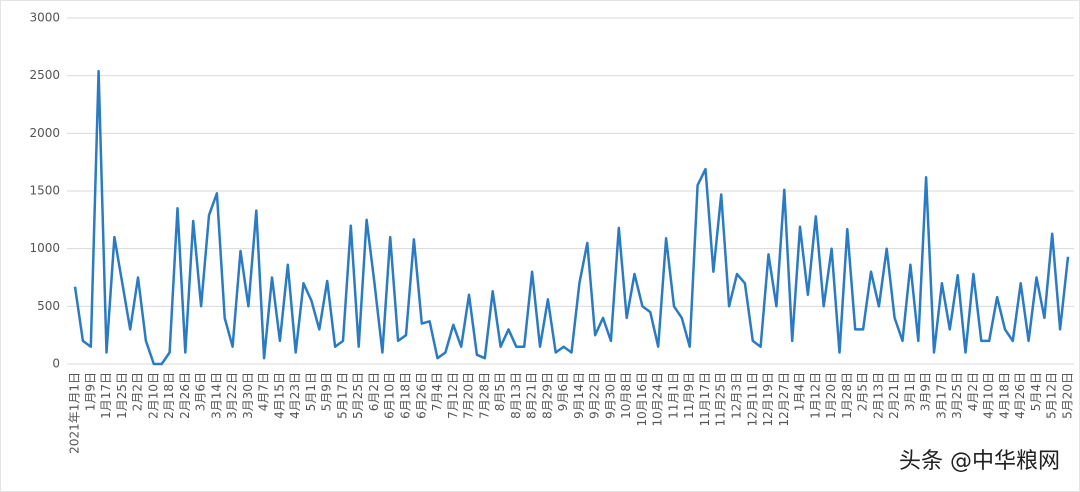 The image size is (1080, 492). What do you see at coordinates (453, 395) in the screenshot?
I see `x-tick-label: 7月12日` at bounding box center [453, 395].